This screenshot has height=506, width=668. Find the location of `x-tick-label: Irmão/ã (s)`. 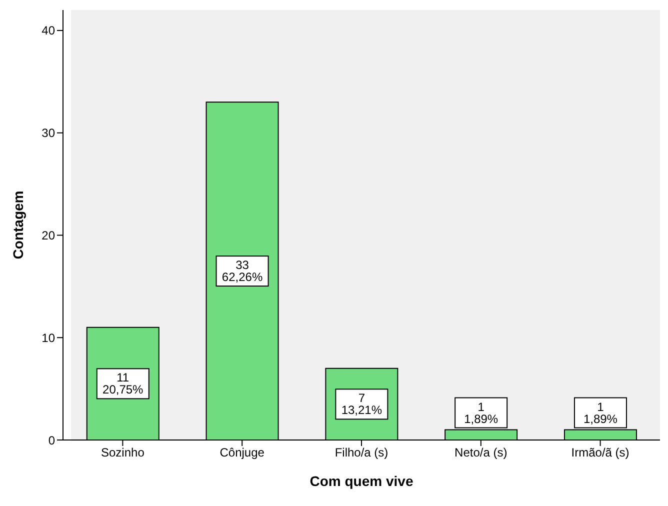

x-tick-label: Irmão/ã (s) is located at coordinates (600, 453).